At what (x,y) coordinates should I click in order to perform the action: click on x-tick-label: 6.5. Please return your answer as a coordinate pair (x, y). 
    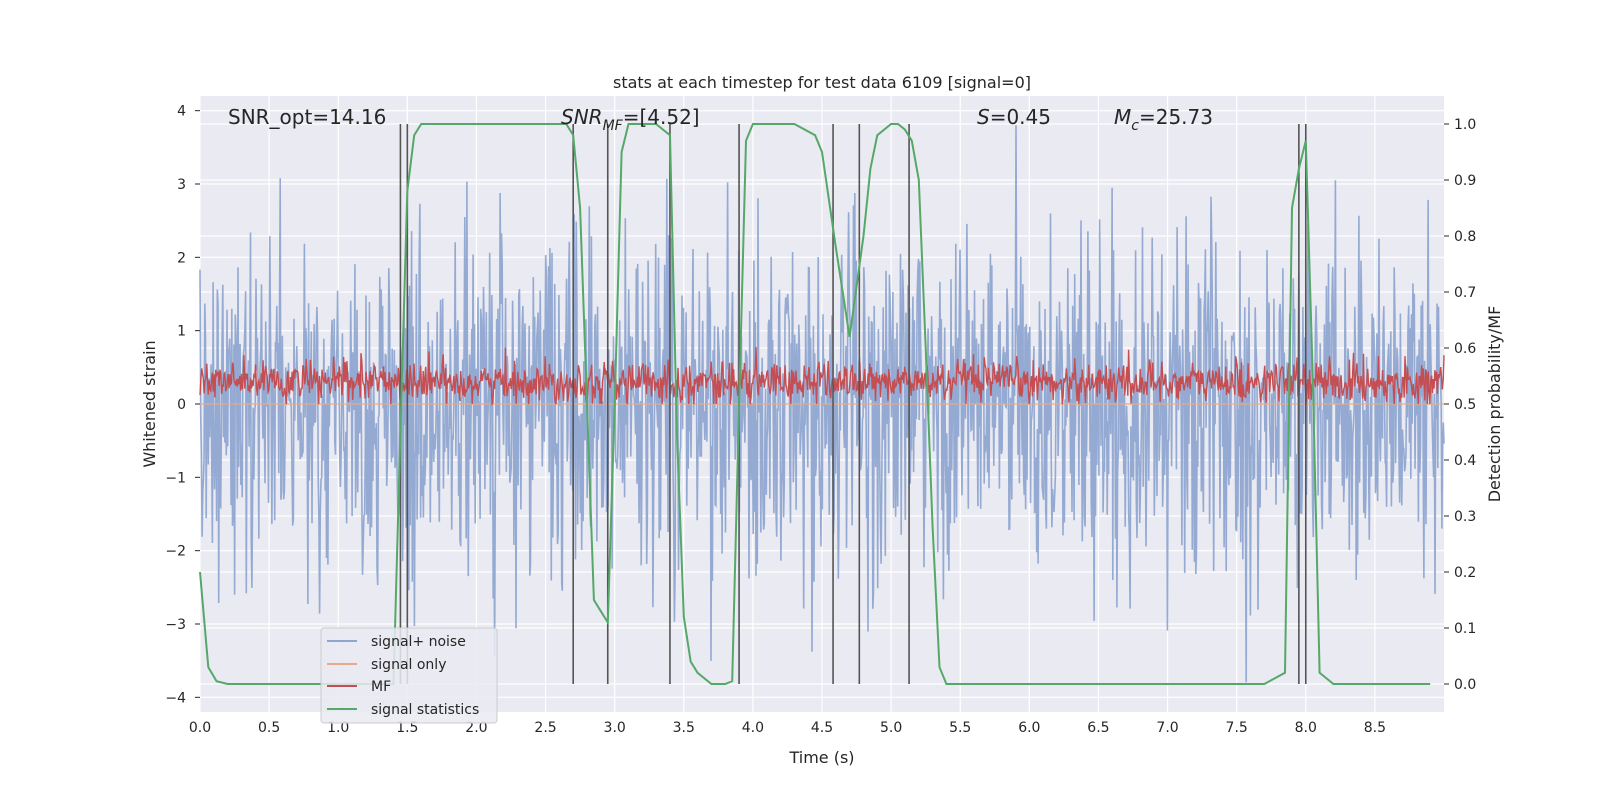
    Looking at the image, I should click on (1098, 728).